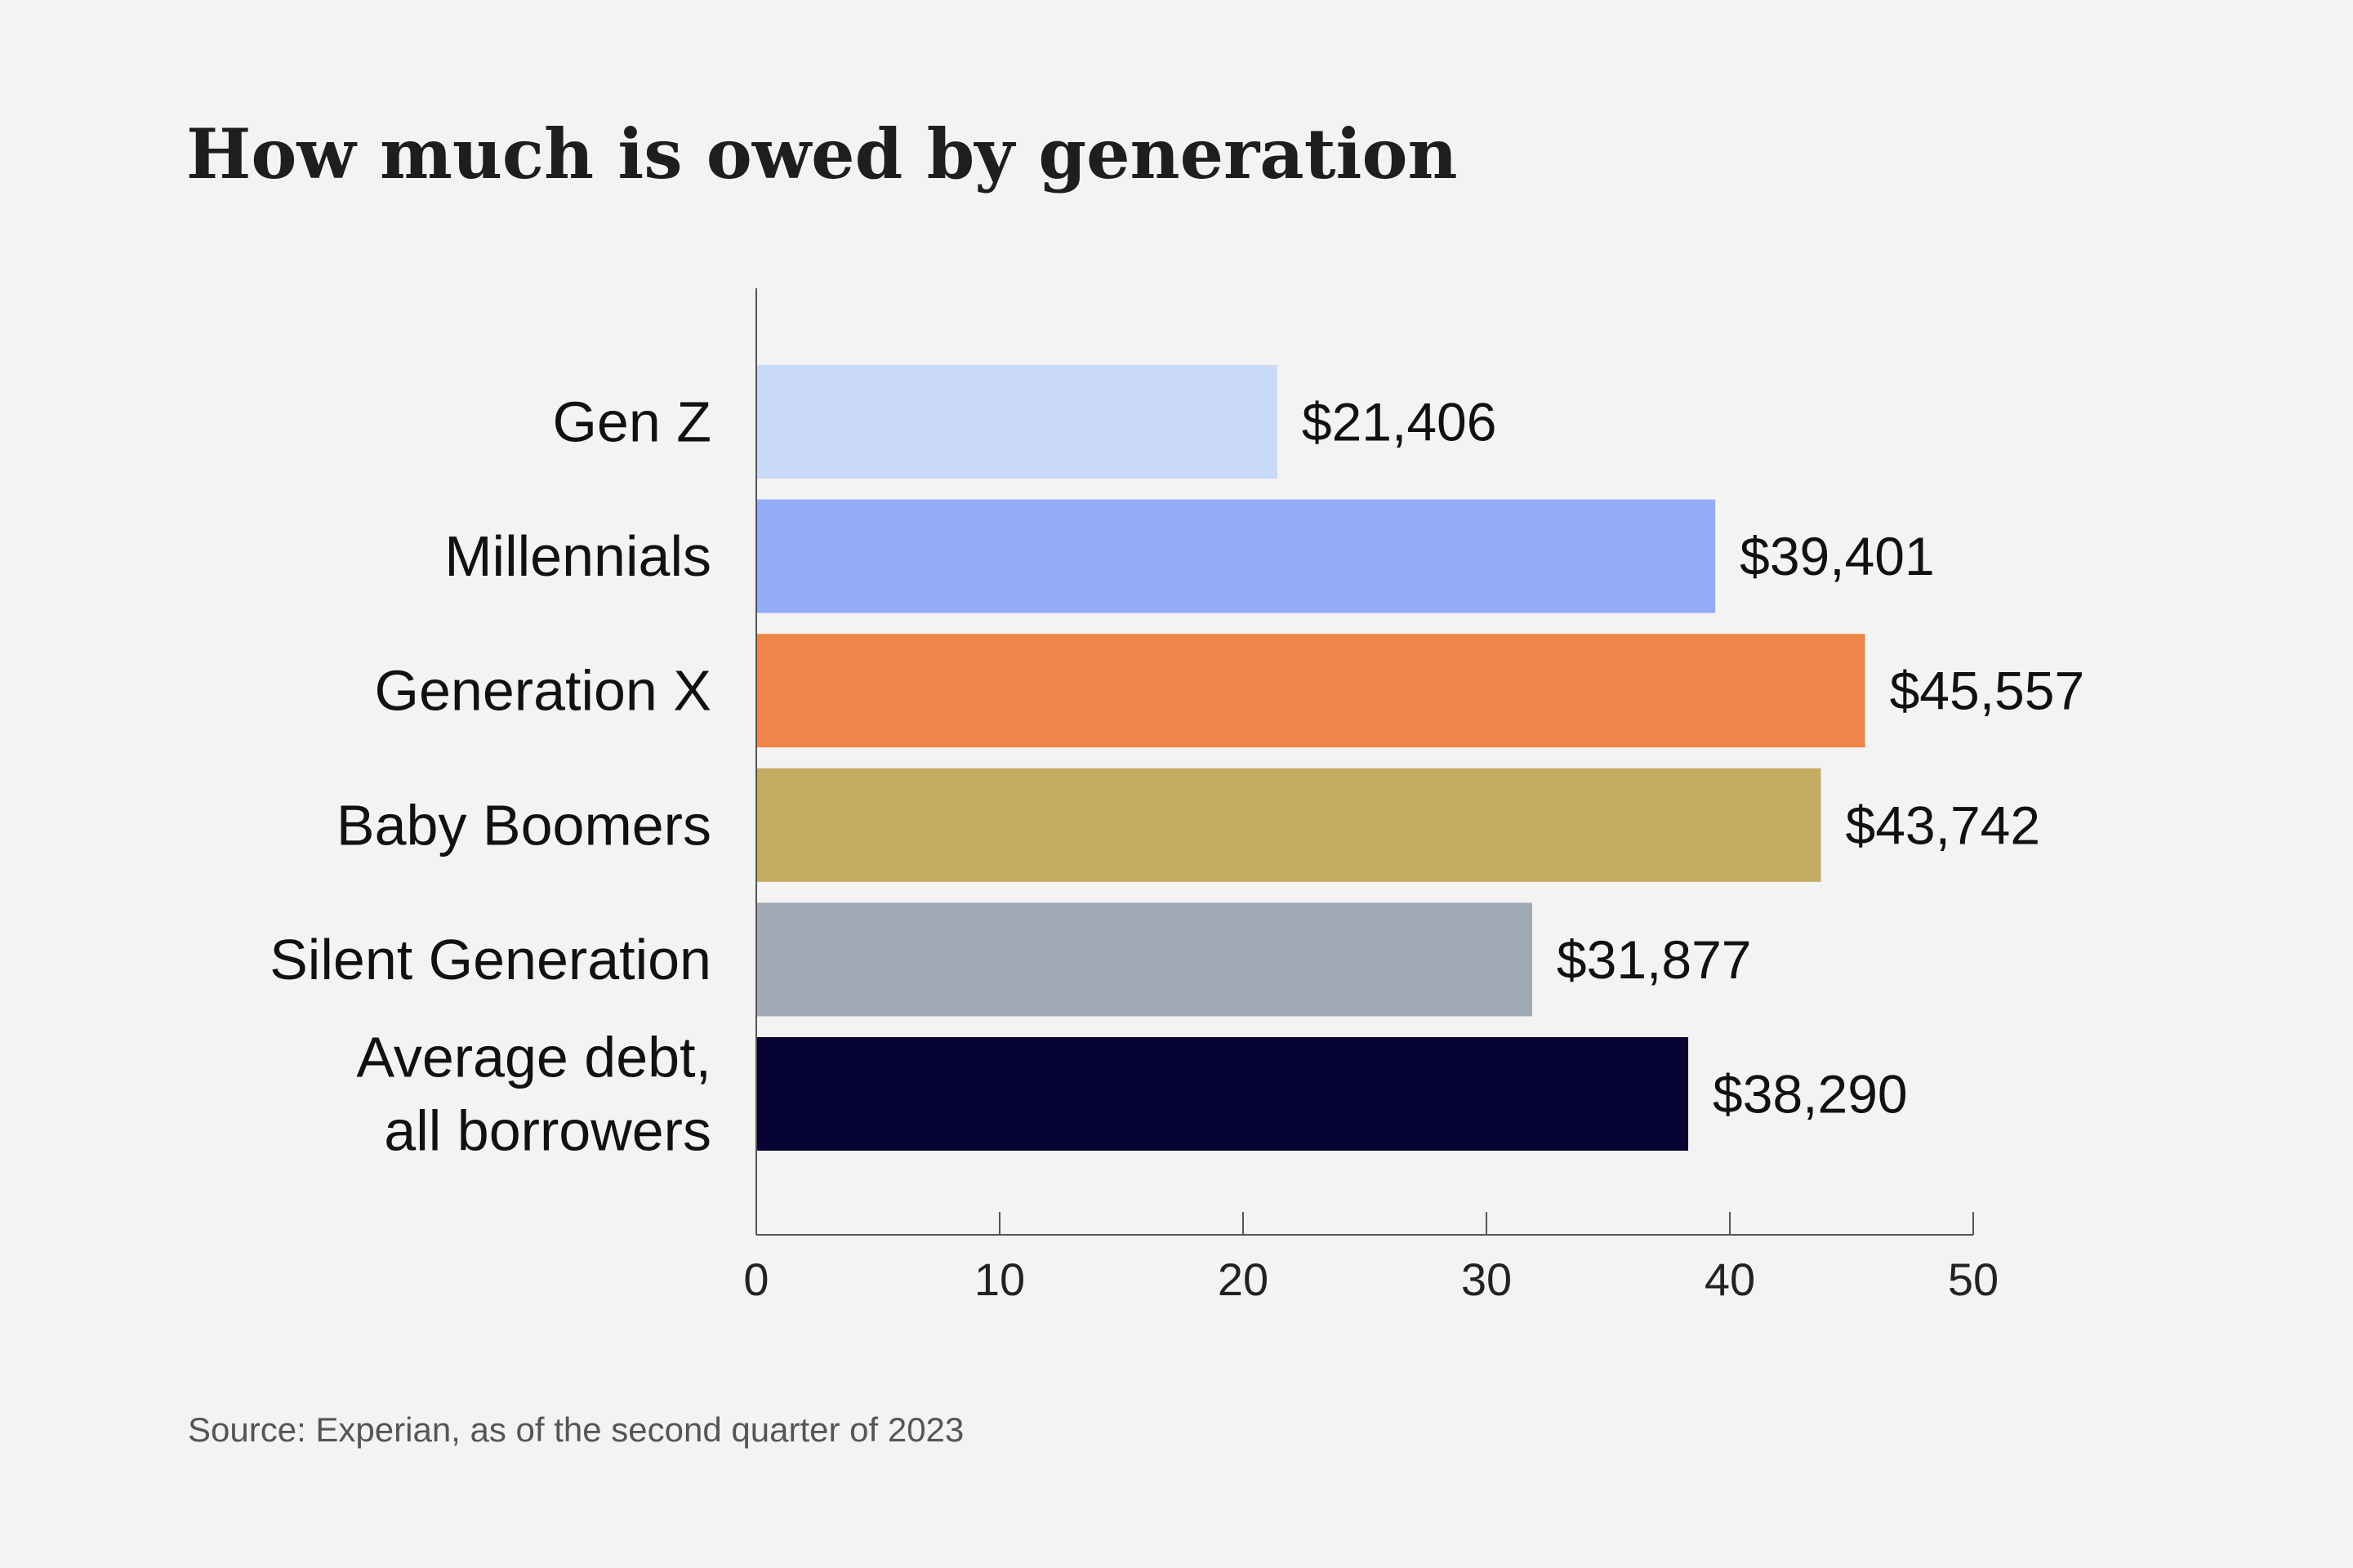 The image size is (2353, 1568). Describe the element at coordinates (523, 825) in the screenshot. I see `category-label: Baby Boomers` at that location.